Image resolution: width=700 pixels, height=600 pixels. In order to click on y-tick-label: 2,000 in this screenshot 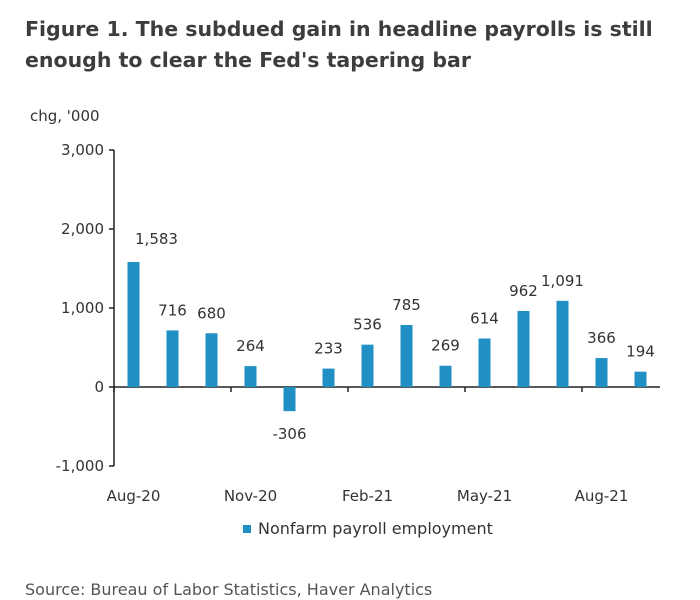, I will do `click(82, 229)`.